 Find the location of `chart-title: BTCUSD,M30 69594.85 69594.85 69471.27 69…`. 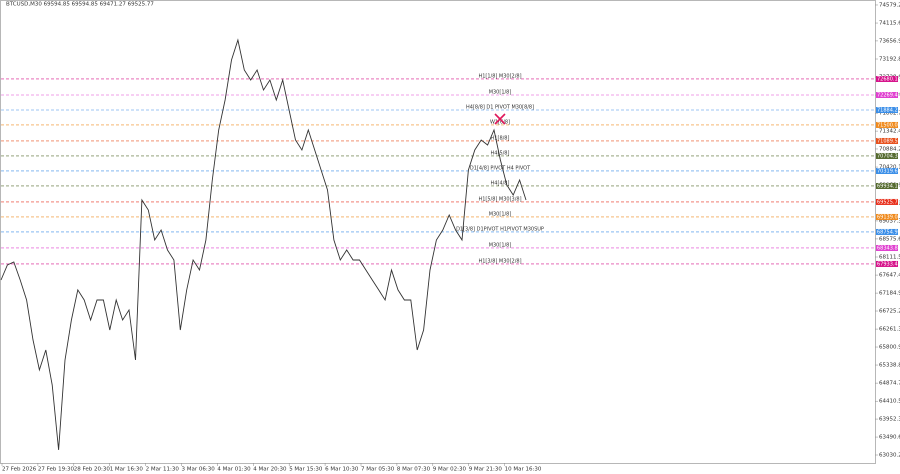

chart-title: BTCUSD,M30 69594.85 69594.85 69471.27 69… is located at coordinates (80, 5).